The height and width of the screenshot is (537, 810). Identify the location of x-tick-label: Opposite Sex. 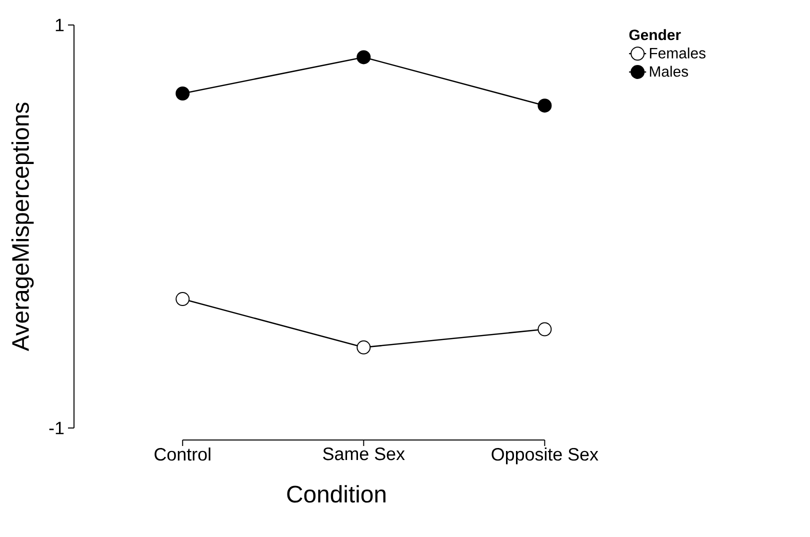
(545, 456).